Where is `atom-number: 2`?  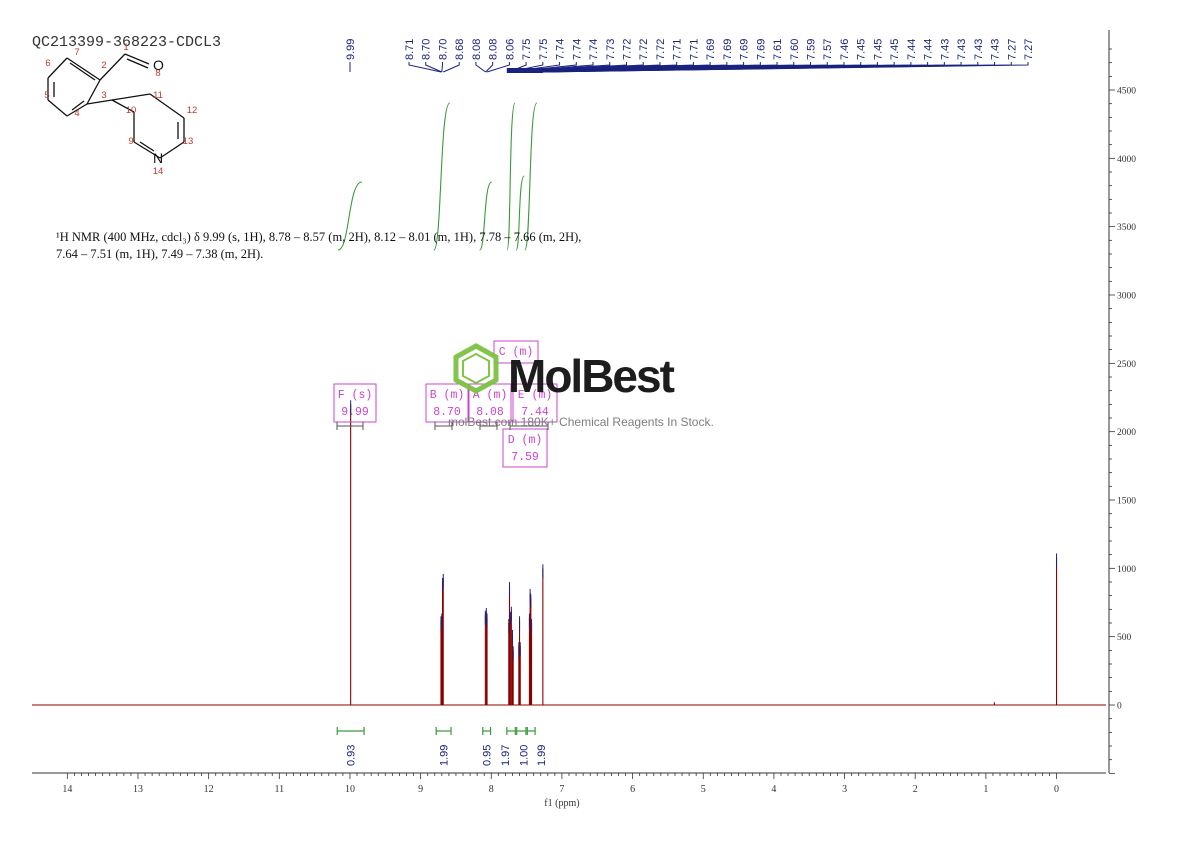
atom-number: 2 is located at coordinates (103, 65).